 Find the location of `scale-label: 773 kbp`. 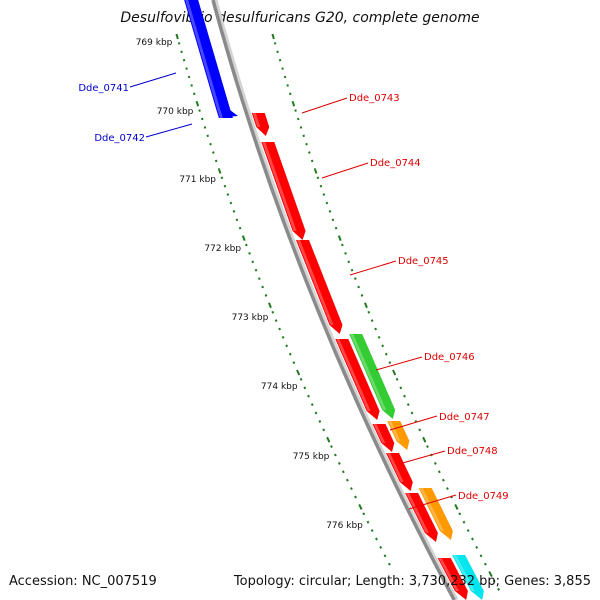

scale-label: 773 kbp is located at coordinates (250, 318).